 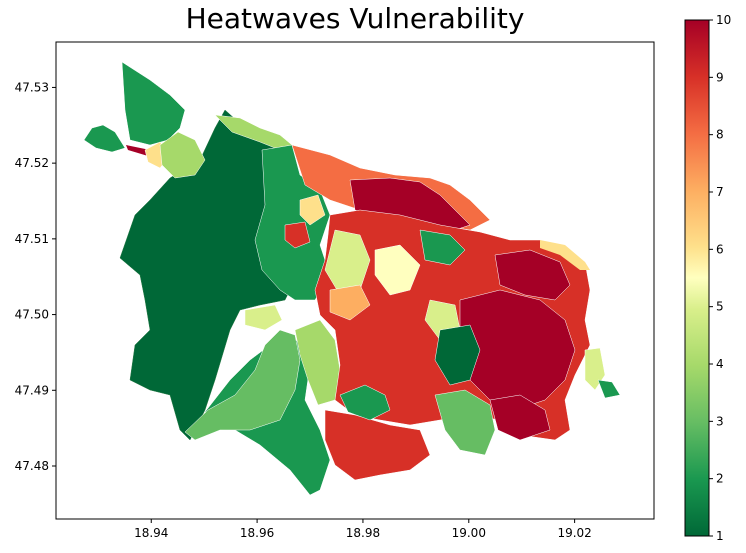 What do you see at coordinates (257, 533) in the screenshot?
I see `x-tick-label: 18.96` at bounding box center [257, 533].